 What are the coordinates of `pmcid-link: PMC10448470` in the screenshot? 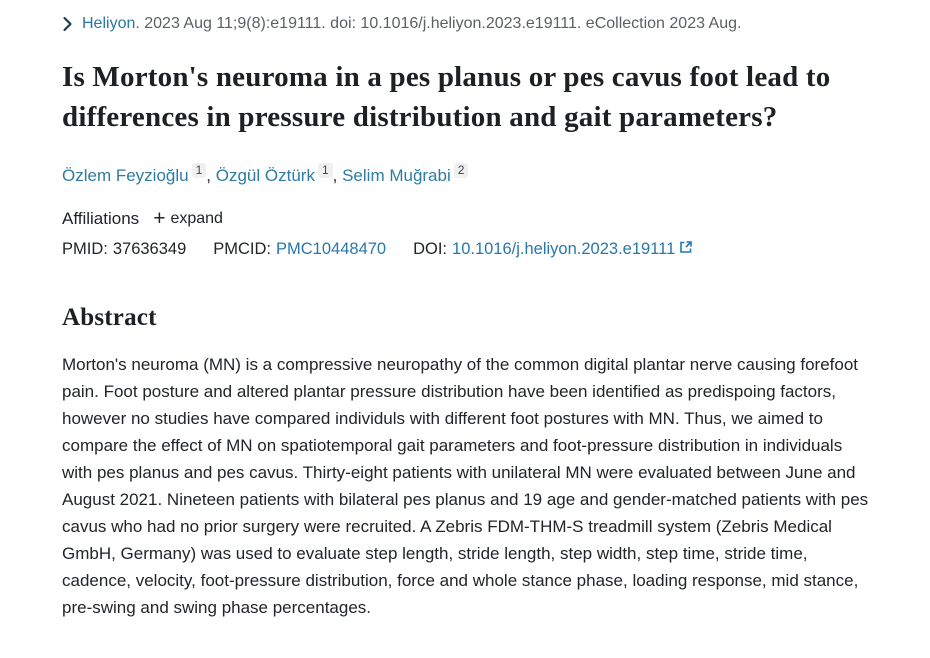 It's located at (331, 249).